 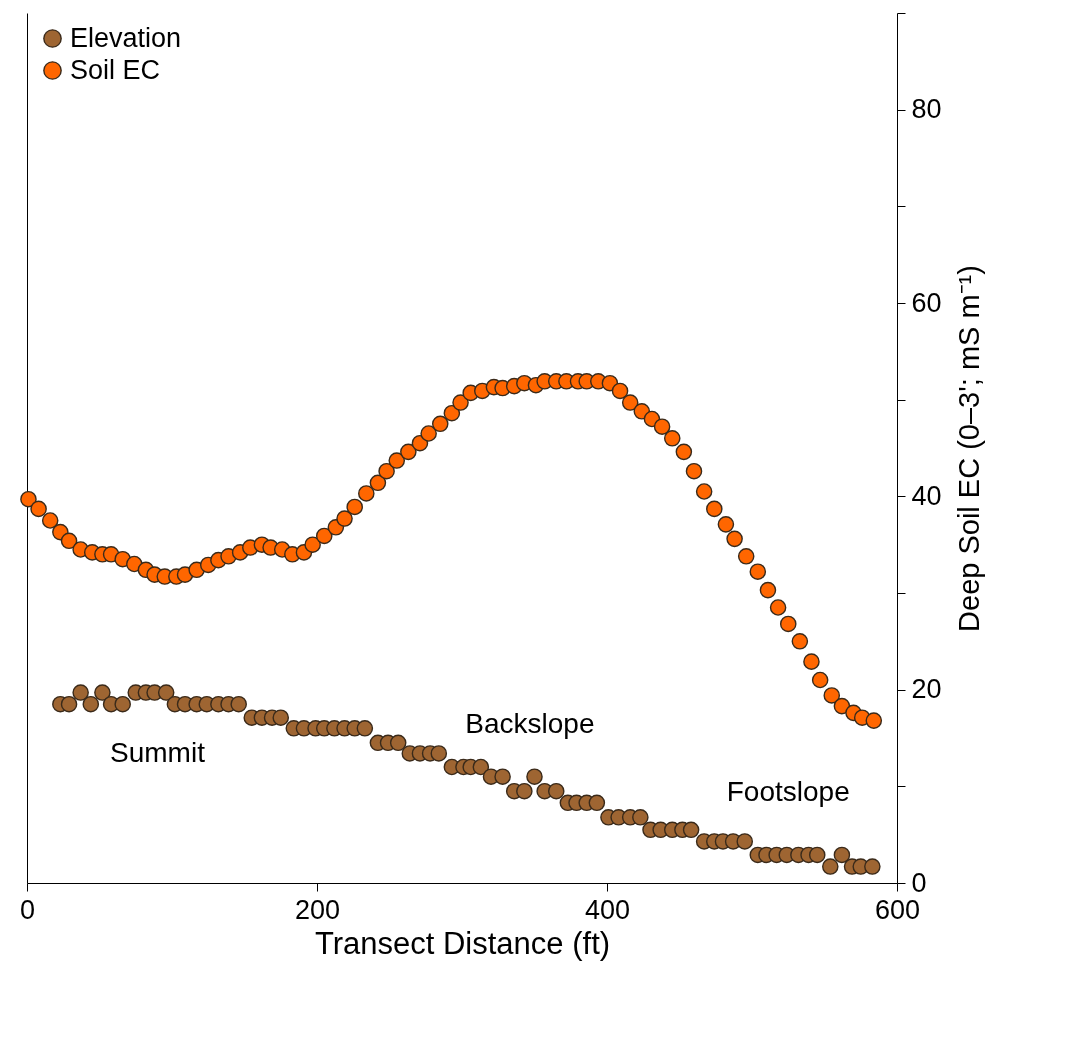 What do you see at coordinates (317, 909) in the screenshot?
I see `x-tick-label: 200` at bounding box center [317, 909].